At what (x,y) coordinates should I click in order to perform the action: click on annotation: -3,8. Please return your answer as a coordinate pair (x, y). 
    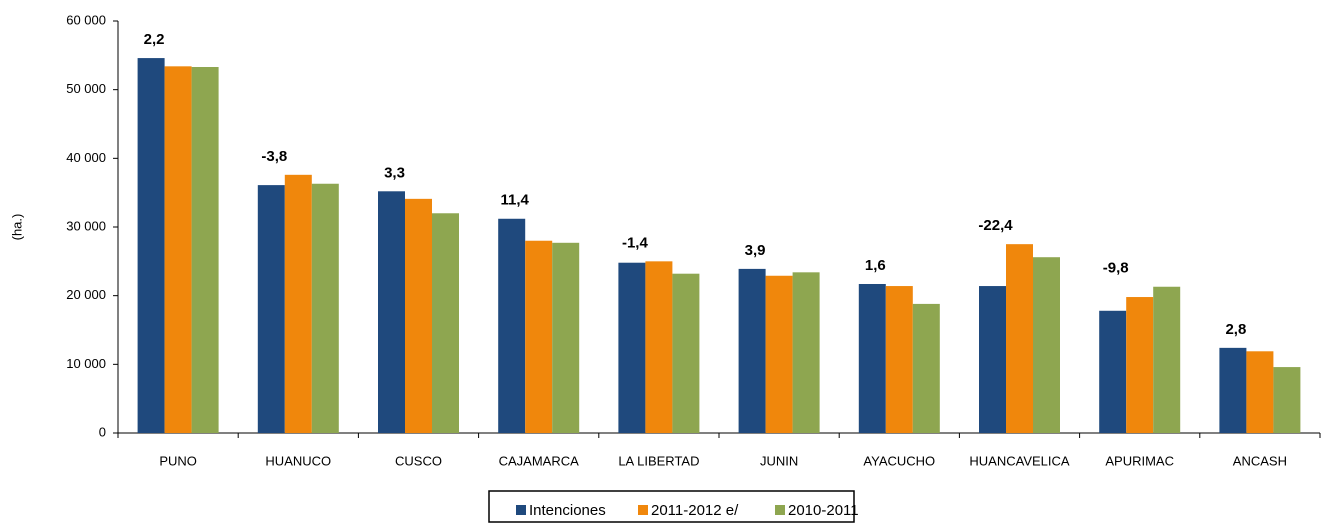
    Looking at the image, I should click on (274, 156).